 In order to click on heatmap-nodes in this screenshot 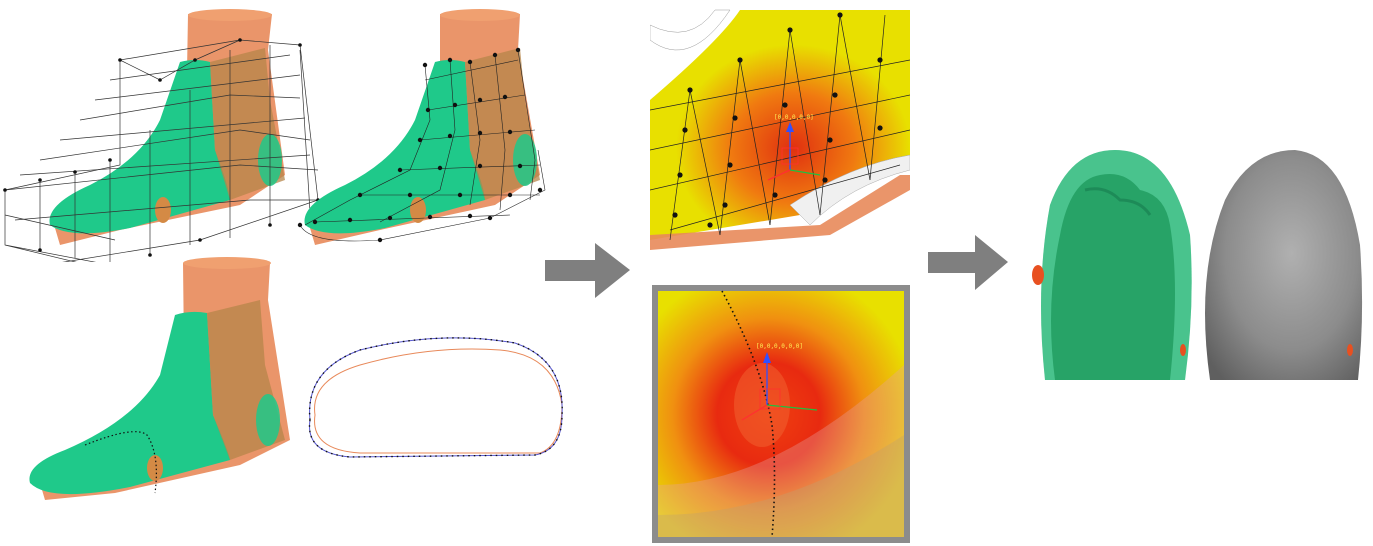, I will do `click(777, 120)`.